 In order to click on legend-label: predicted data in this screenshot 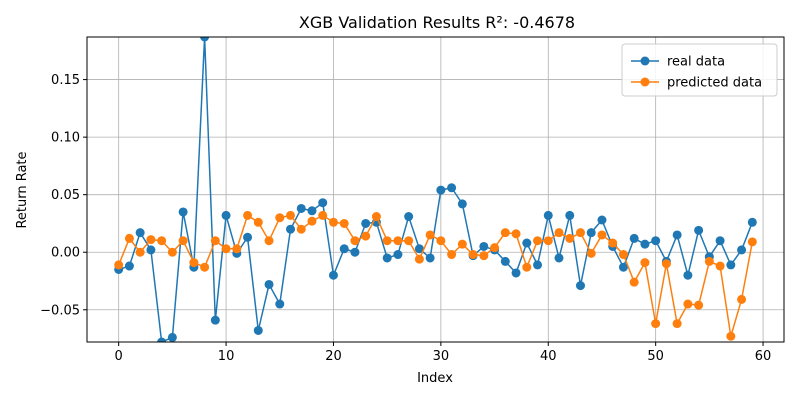, I will do `click(714, 83)`.